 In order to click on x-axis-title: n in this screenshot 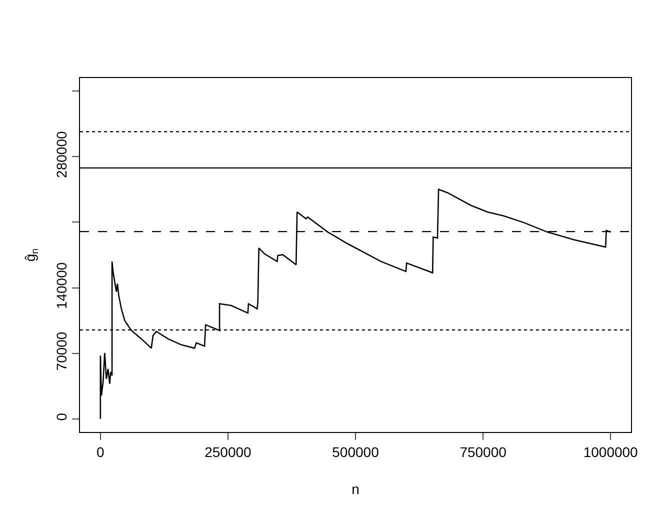, I will do `click(356, 489)`.